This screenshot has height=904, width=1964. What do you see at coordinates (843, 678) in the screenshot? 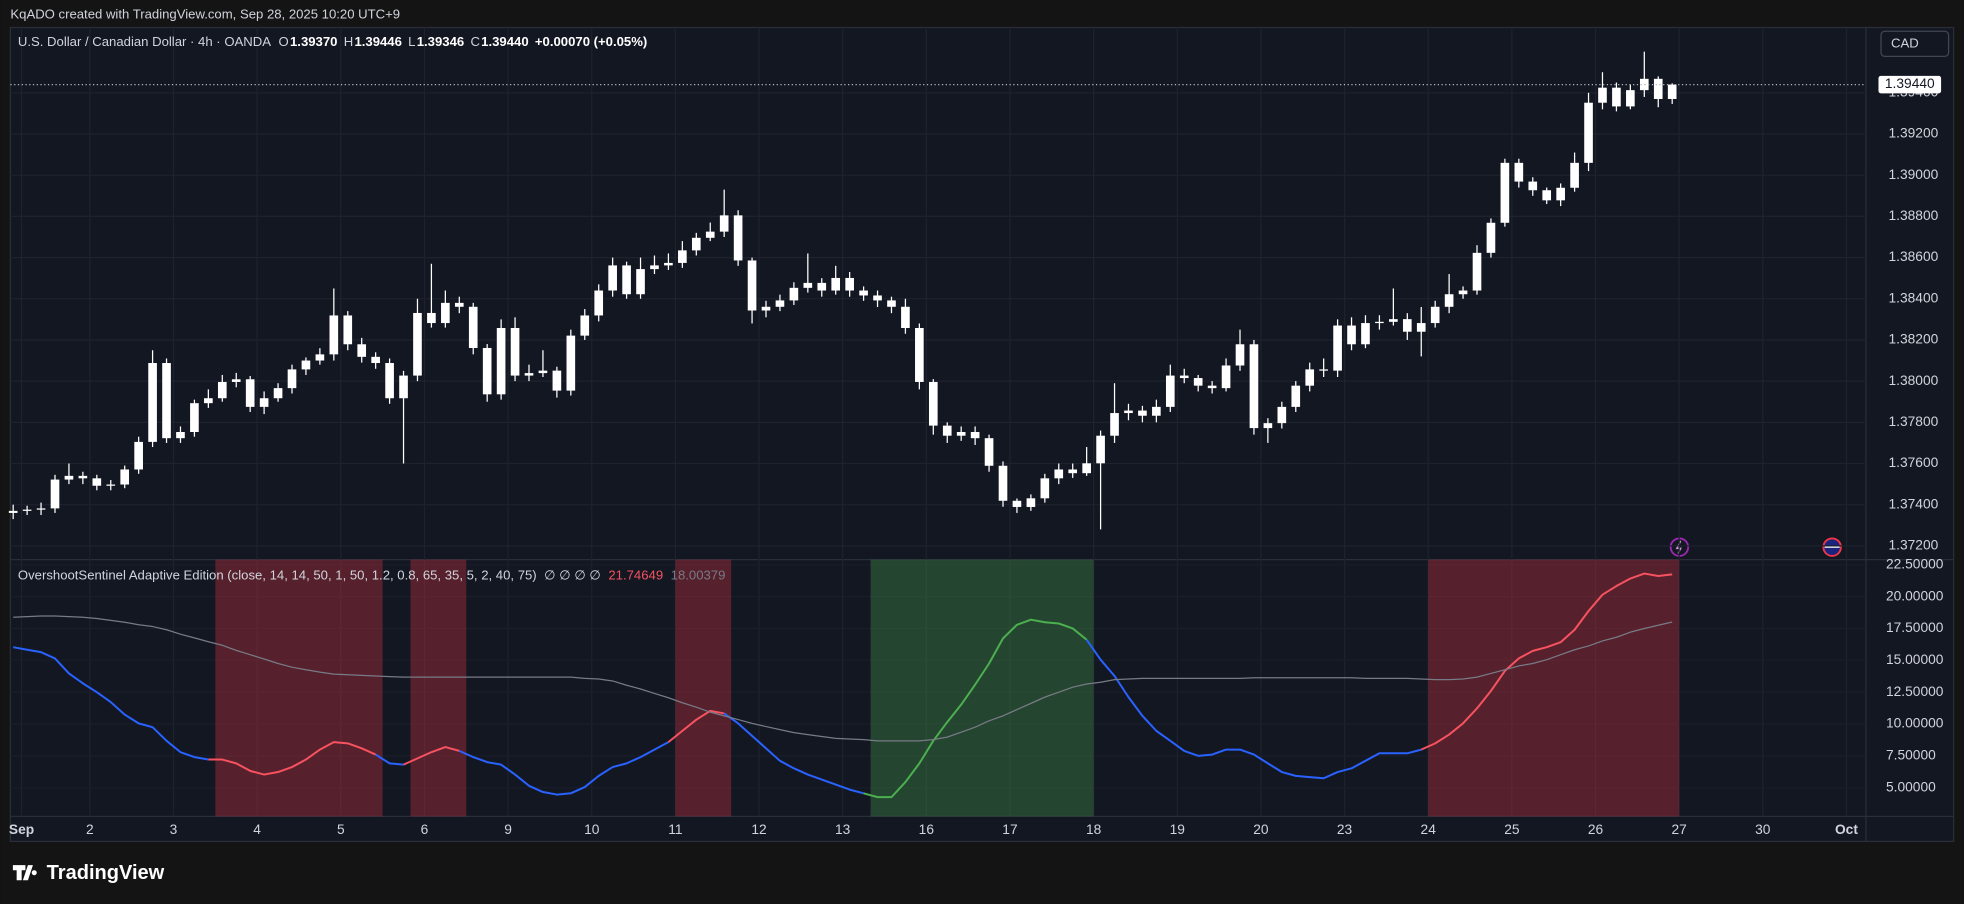
I see `signal-line` at bounding box center [843, 678].